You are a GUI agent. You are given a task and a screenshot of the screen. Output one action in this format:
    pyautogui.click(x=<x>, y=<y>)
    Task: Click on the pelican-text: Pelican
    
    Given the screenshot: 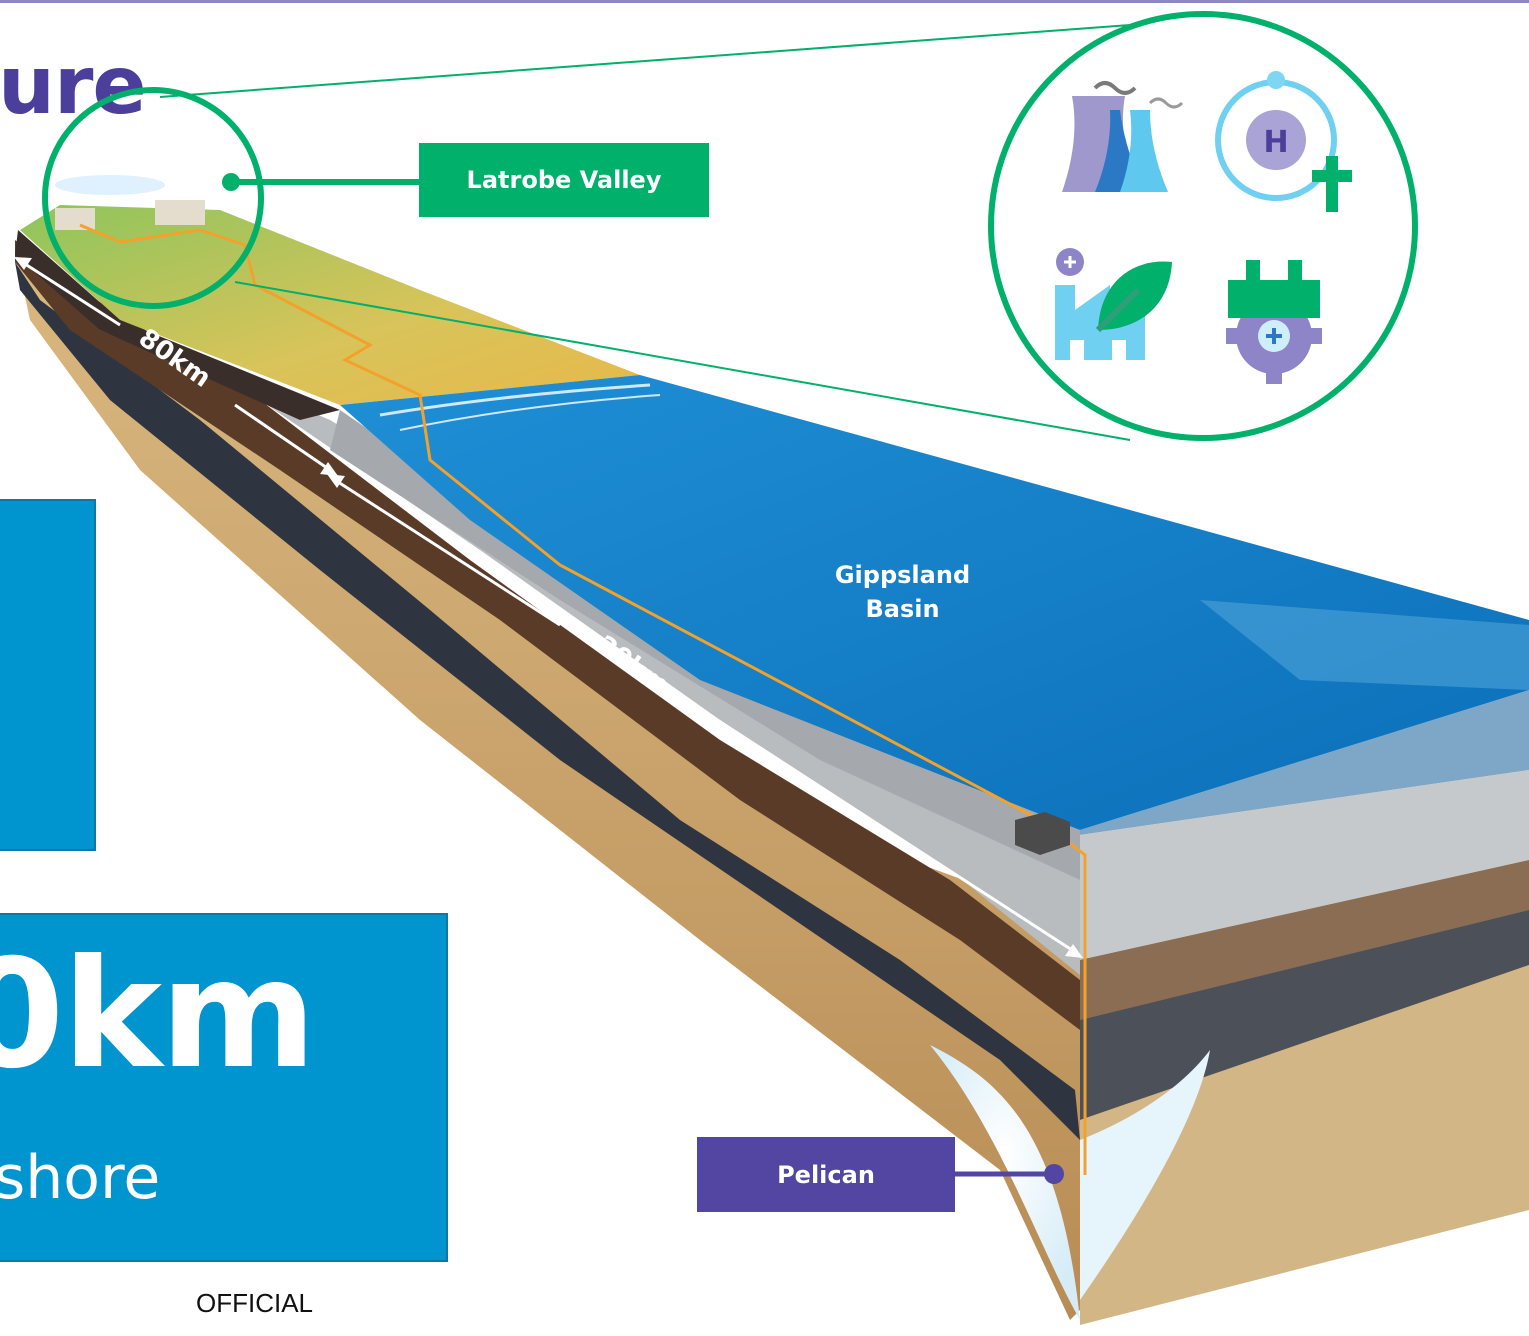 What is the action you would take?
    pyautogui.click(x=826, y=1174)
    